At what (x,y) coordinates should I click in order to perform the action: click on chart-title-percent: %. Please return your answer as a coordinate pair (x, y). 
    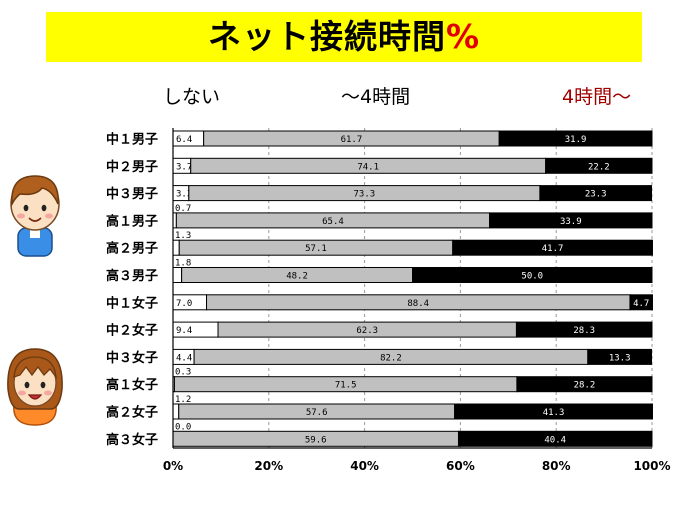
    Looking at the image, I should click on (463, 36).